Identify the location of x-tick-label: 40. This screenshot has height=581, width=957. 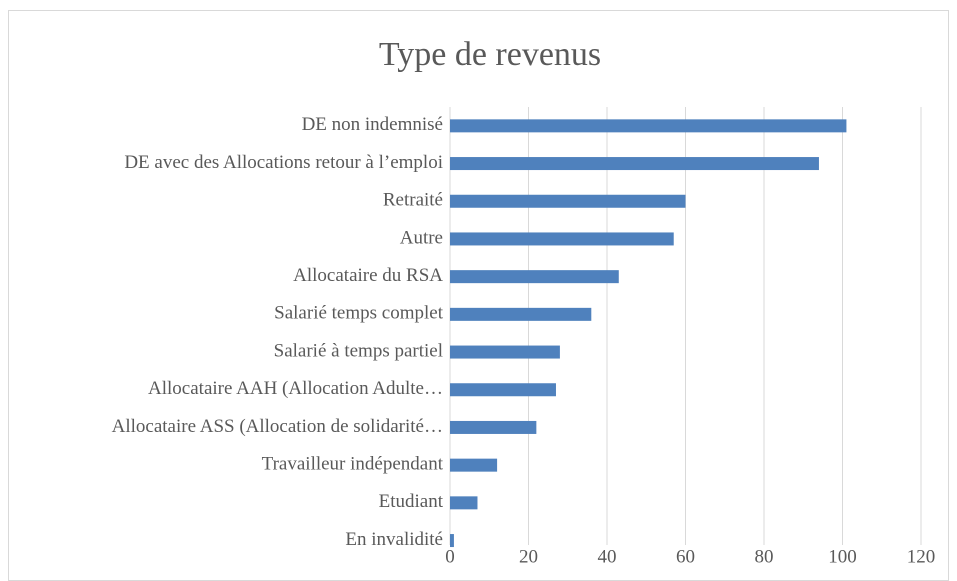
(607, 556).